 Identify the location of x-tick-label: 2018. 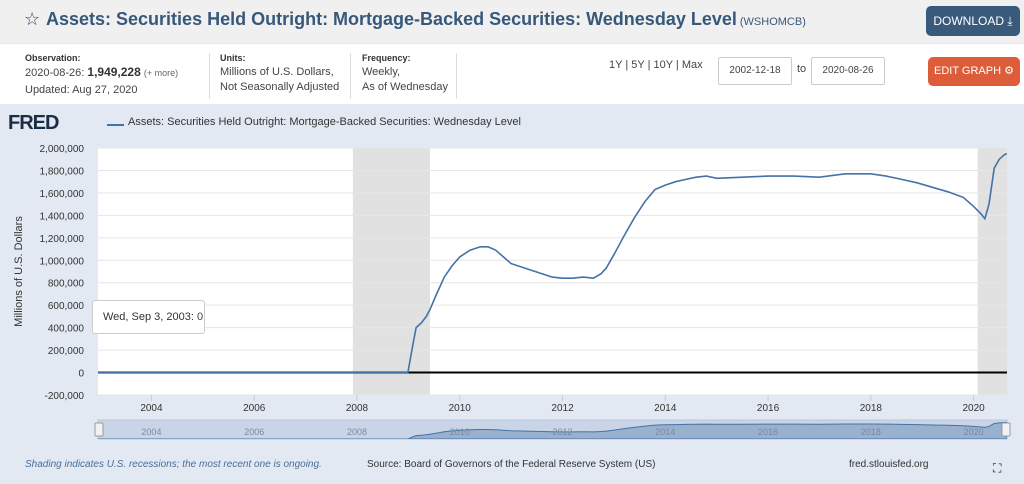
(871, 408).